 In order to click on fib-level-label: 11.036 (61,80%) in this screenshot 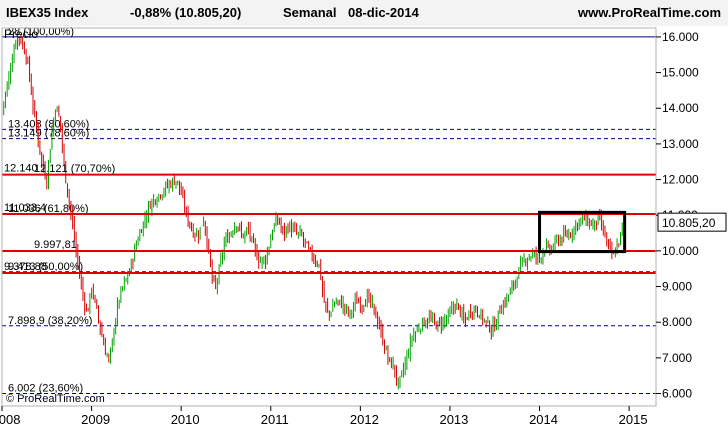, I will do `click(48, 209)`.